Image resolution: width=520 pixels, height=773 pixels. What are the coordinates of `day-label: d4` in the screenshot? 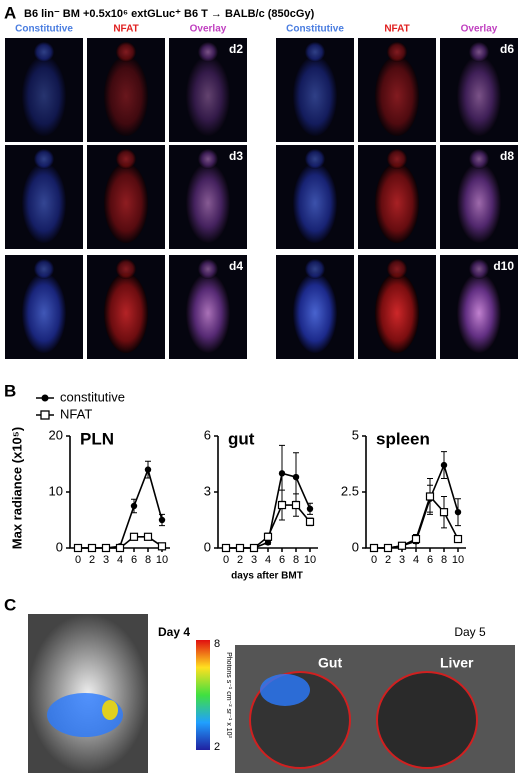 It's located at (236, 266).